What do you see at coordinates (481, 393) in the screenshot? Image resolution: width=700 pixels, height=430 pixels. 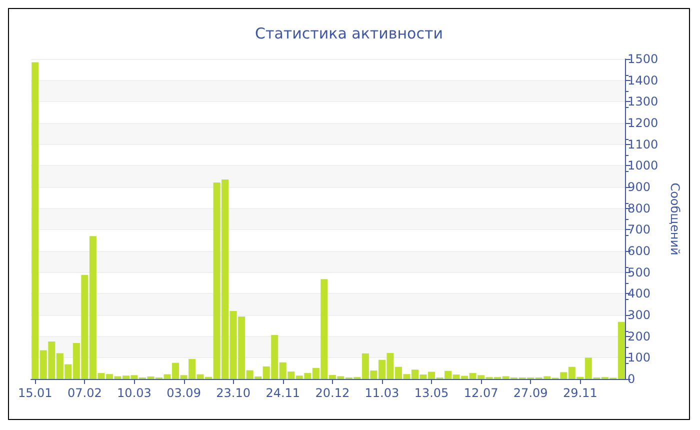 I see `x-tick-label: 12.07` at bounding box center [481, 393].